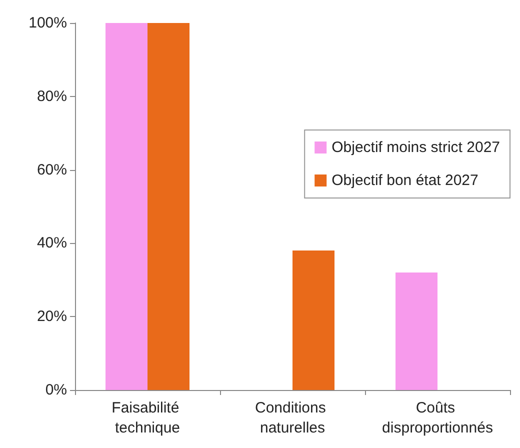 The width and height of the screenshot is (520, 448). I want to click on y-tick-label: 100%, so click(47, 23).